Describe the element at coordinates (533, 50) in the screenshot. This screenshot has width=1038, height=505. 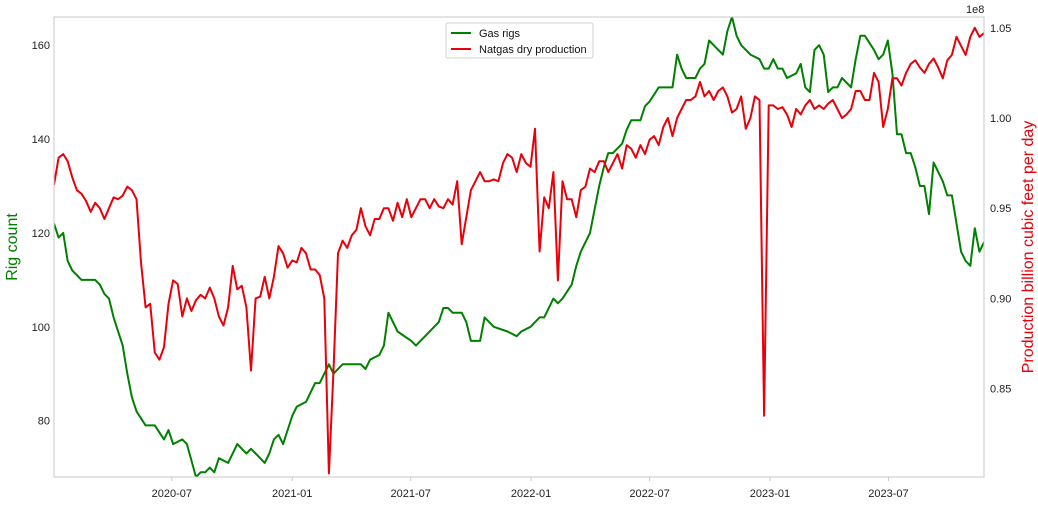
I see `legend-label: Natgas dry production` at that location.